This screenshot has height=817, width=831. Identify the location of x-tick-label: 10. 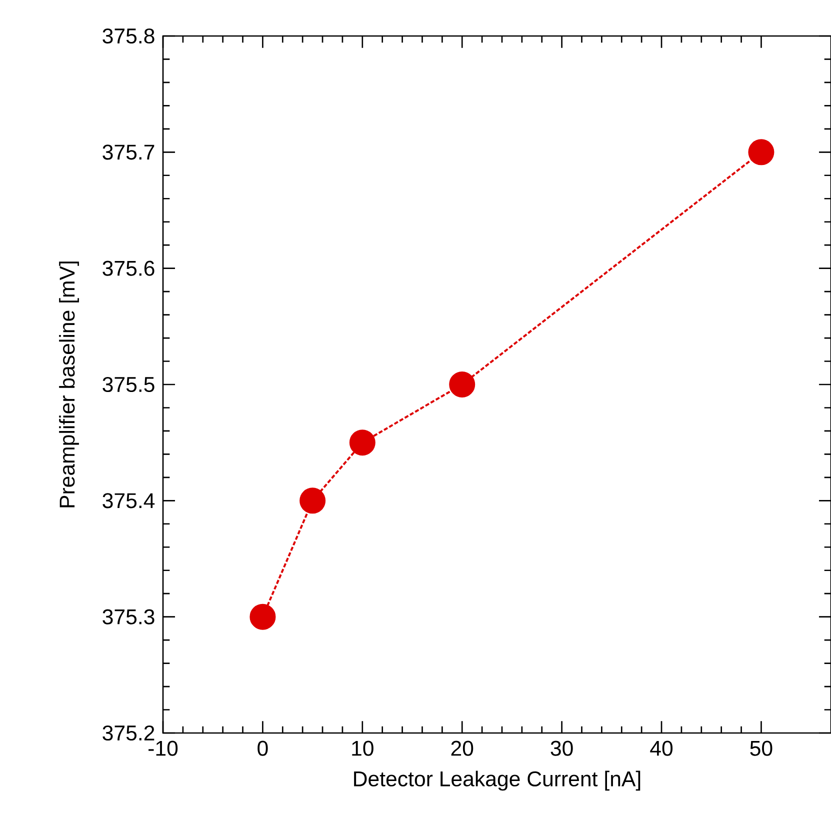
(363, 748).